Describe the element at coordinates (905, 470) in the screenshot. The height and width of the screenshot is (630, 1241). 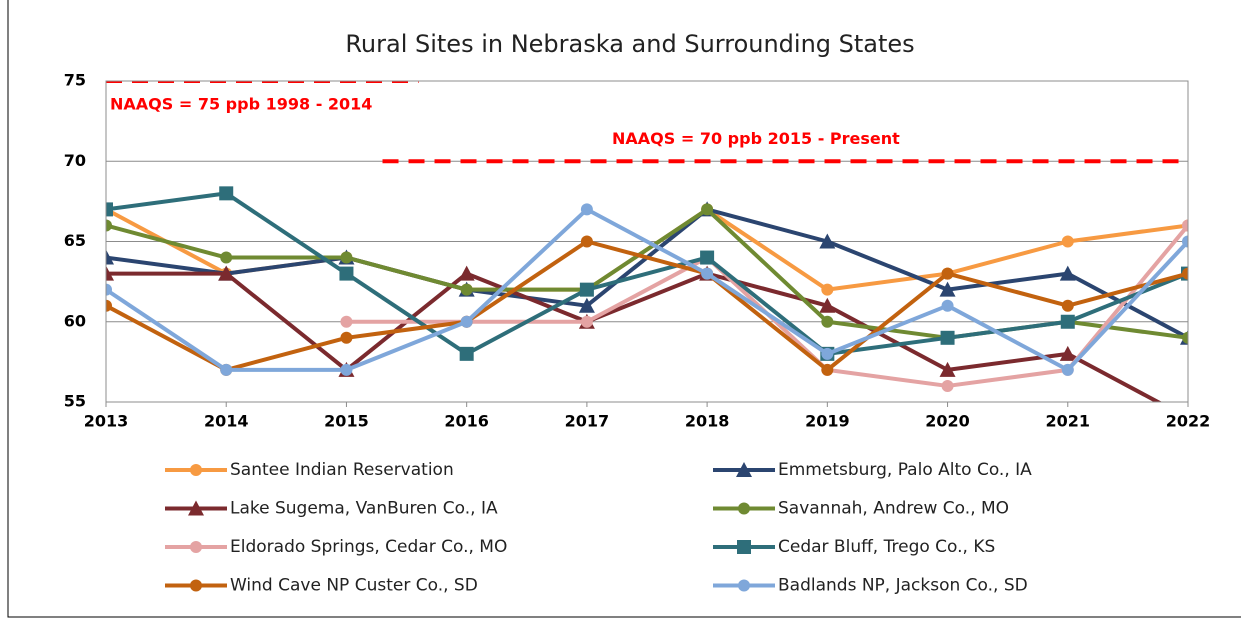
I see `legend-label: Emmetsburg, Palo Alto Co., IA` at that location.